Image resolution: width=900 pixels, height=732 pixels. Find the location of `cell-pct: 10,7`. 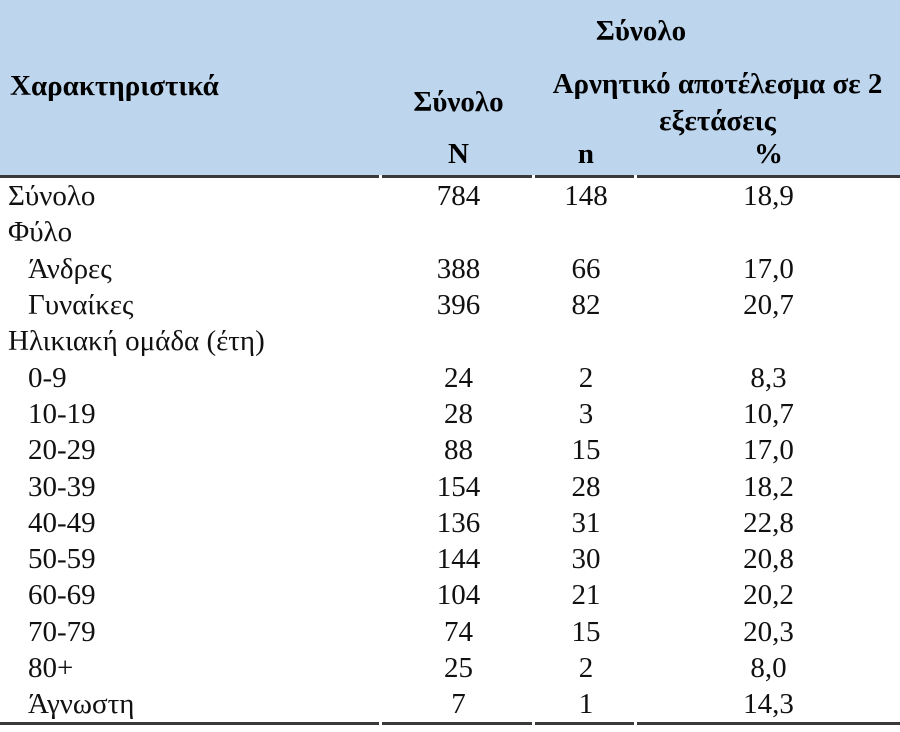

cell-pct: 10,7 is located at coordinates (768, 413).